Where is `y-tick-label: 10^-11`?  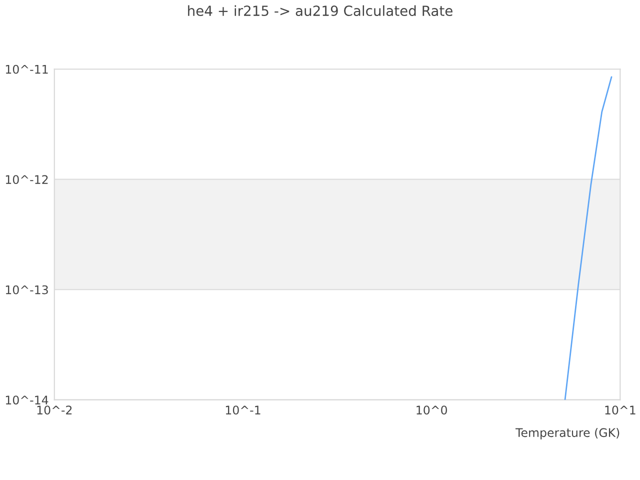
y-tick-label: 10^-11 is located at coordinates (27, 69).